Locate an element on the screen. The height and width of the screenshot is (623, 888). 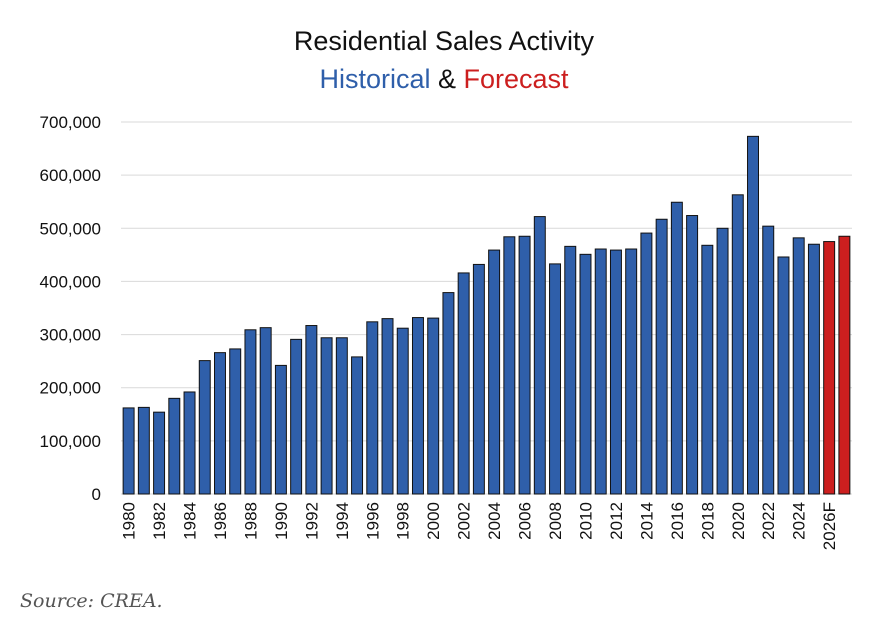
x-tick-label: 2006 is located at coordinates (525, 521).